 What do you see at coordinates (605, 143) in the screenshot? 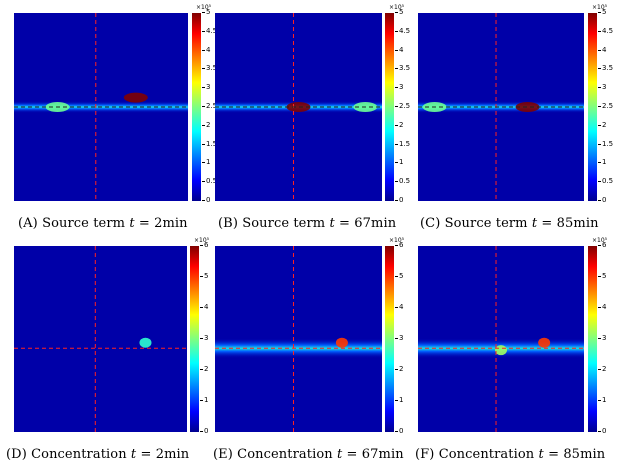
I see `colorbar-tick-c-3: 1.5` at bounding box center [605, 143].